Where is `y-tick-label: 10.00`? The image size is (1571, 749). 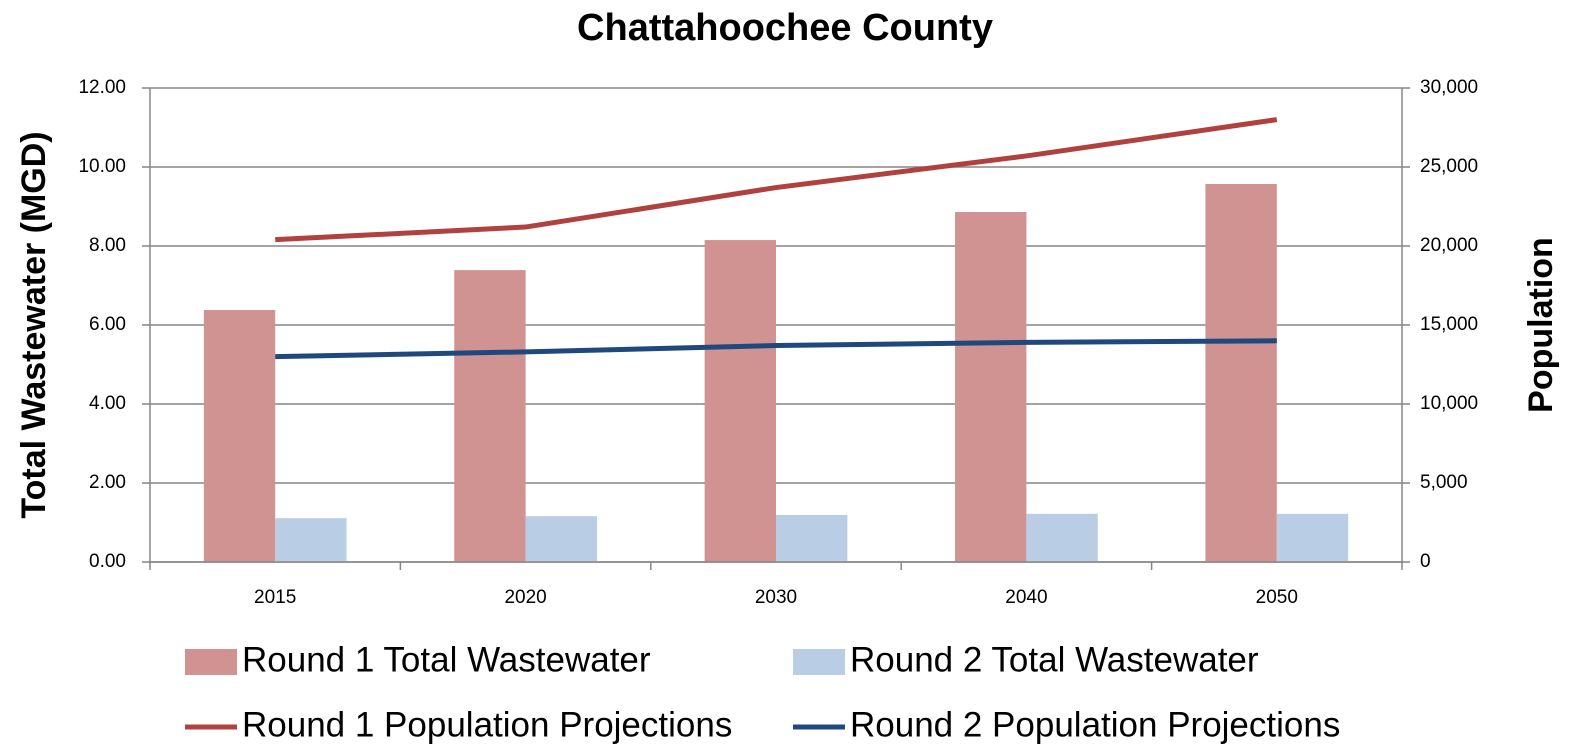
y-tick-label: 10.00 is located at coordinates (102, 166).